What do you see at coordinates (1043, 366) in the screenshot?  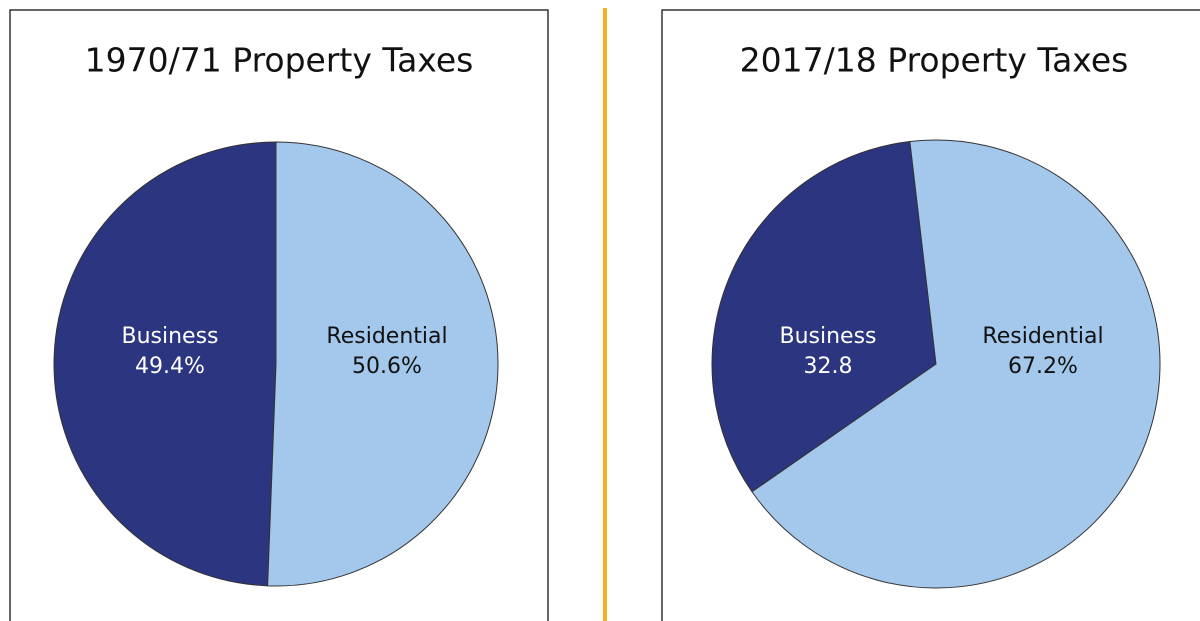 I see `slice-value-label: 67.2%` at bounding box center [1043, 366].